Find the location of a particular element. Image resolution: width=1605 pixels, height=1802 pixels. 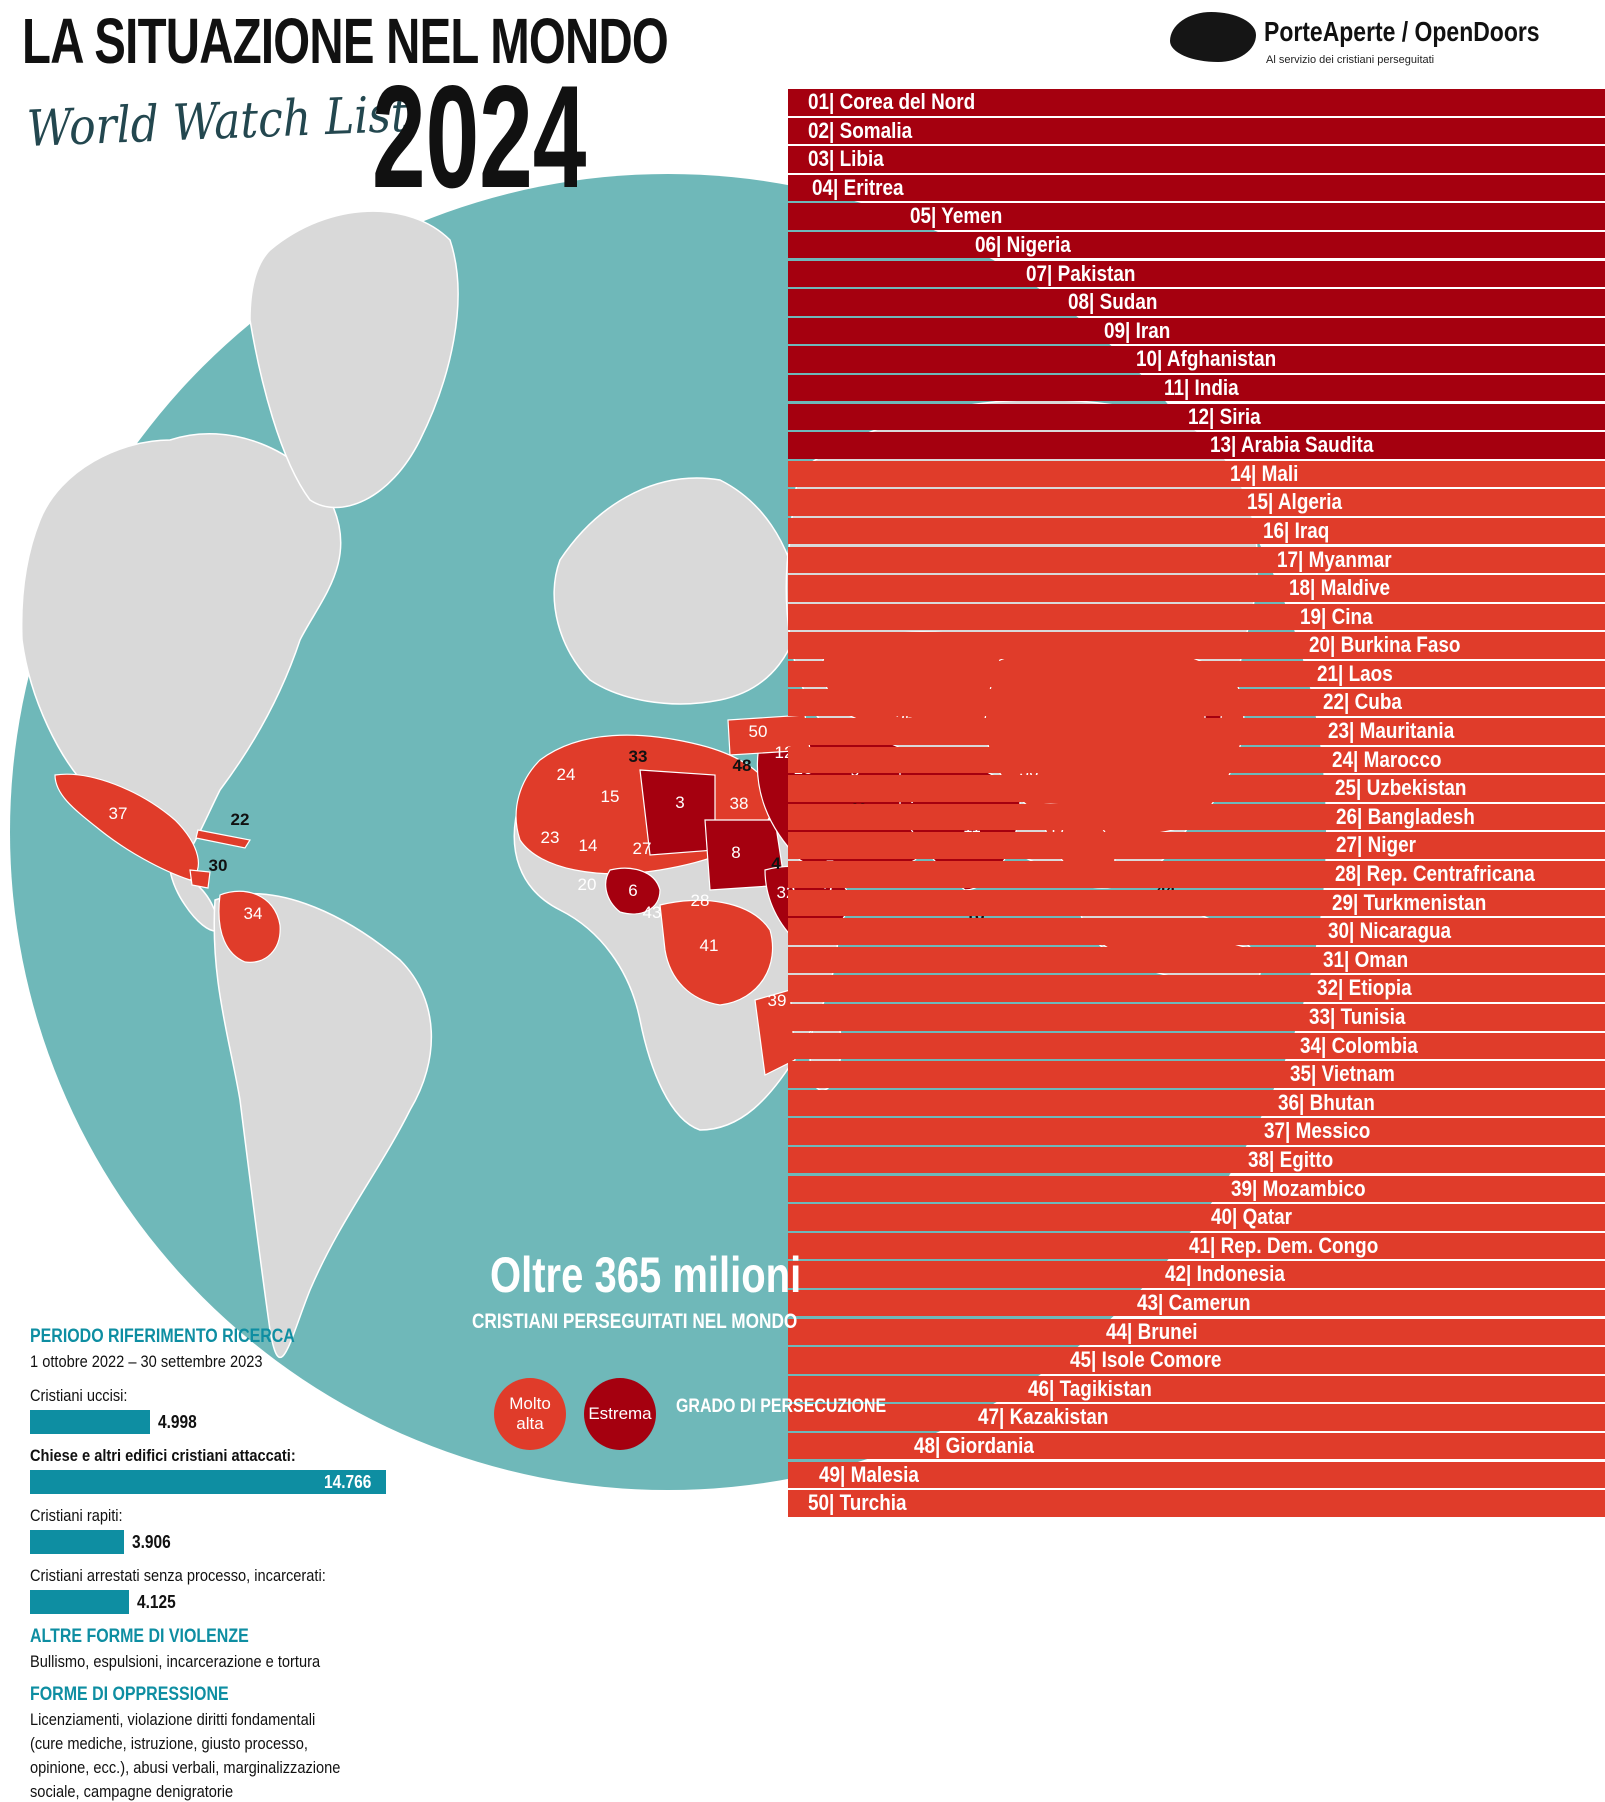

ranking-label: 36| Bhutan is located at coordinates (1326, 1102).